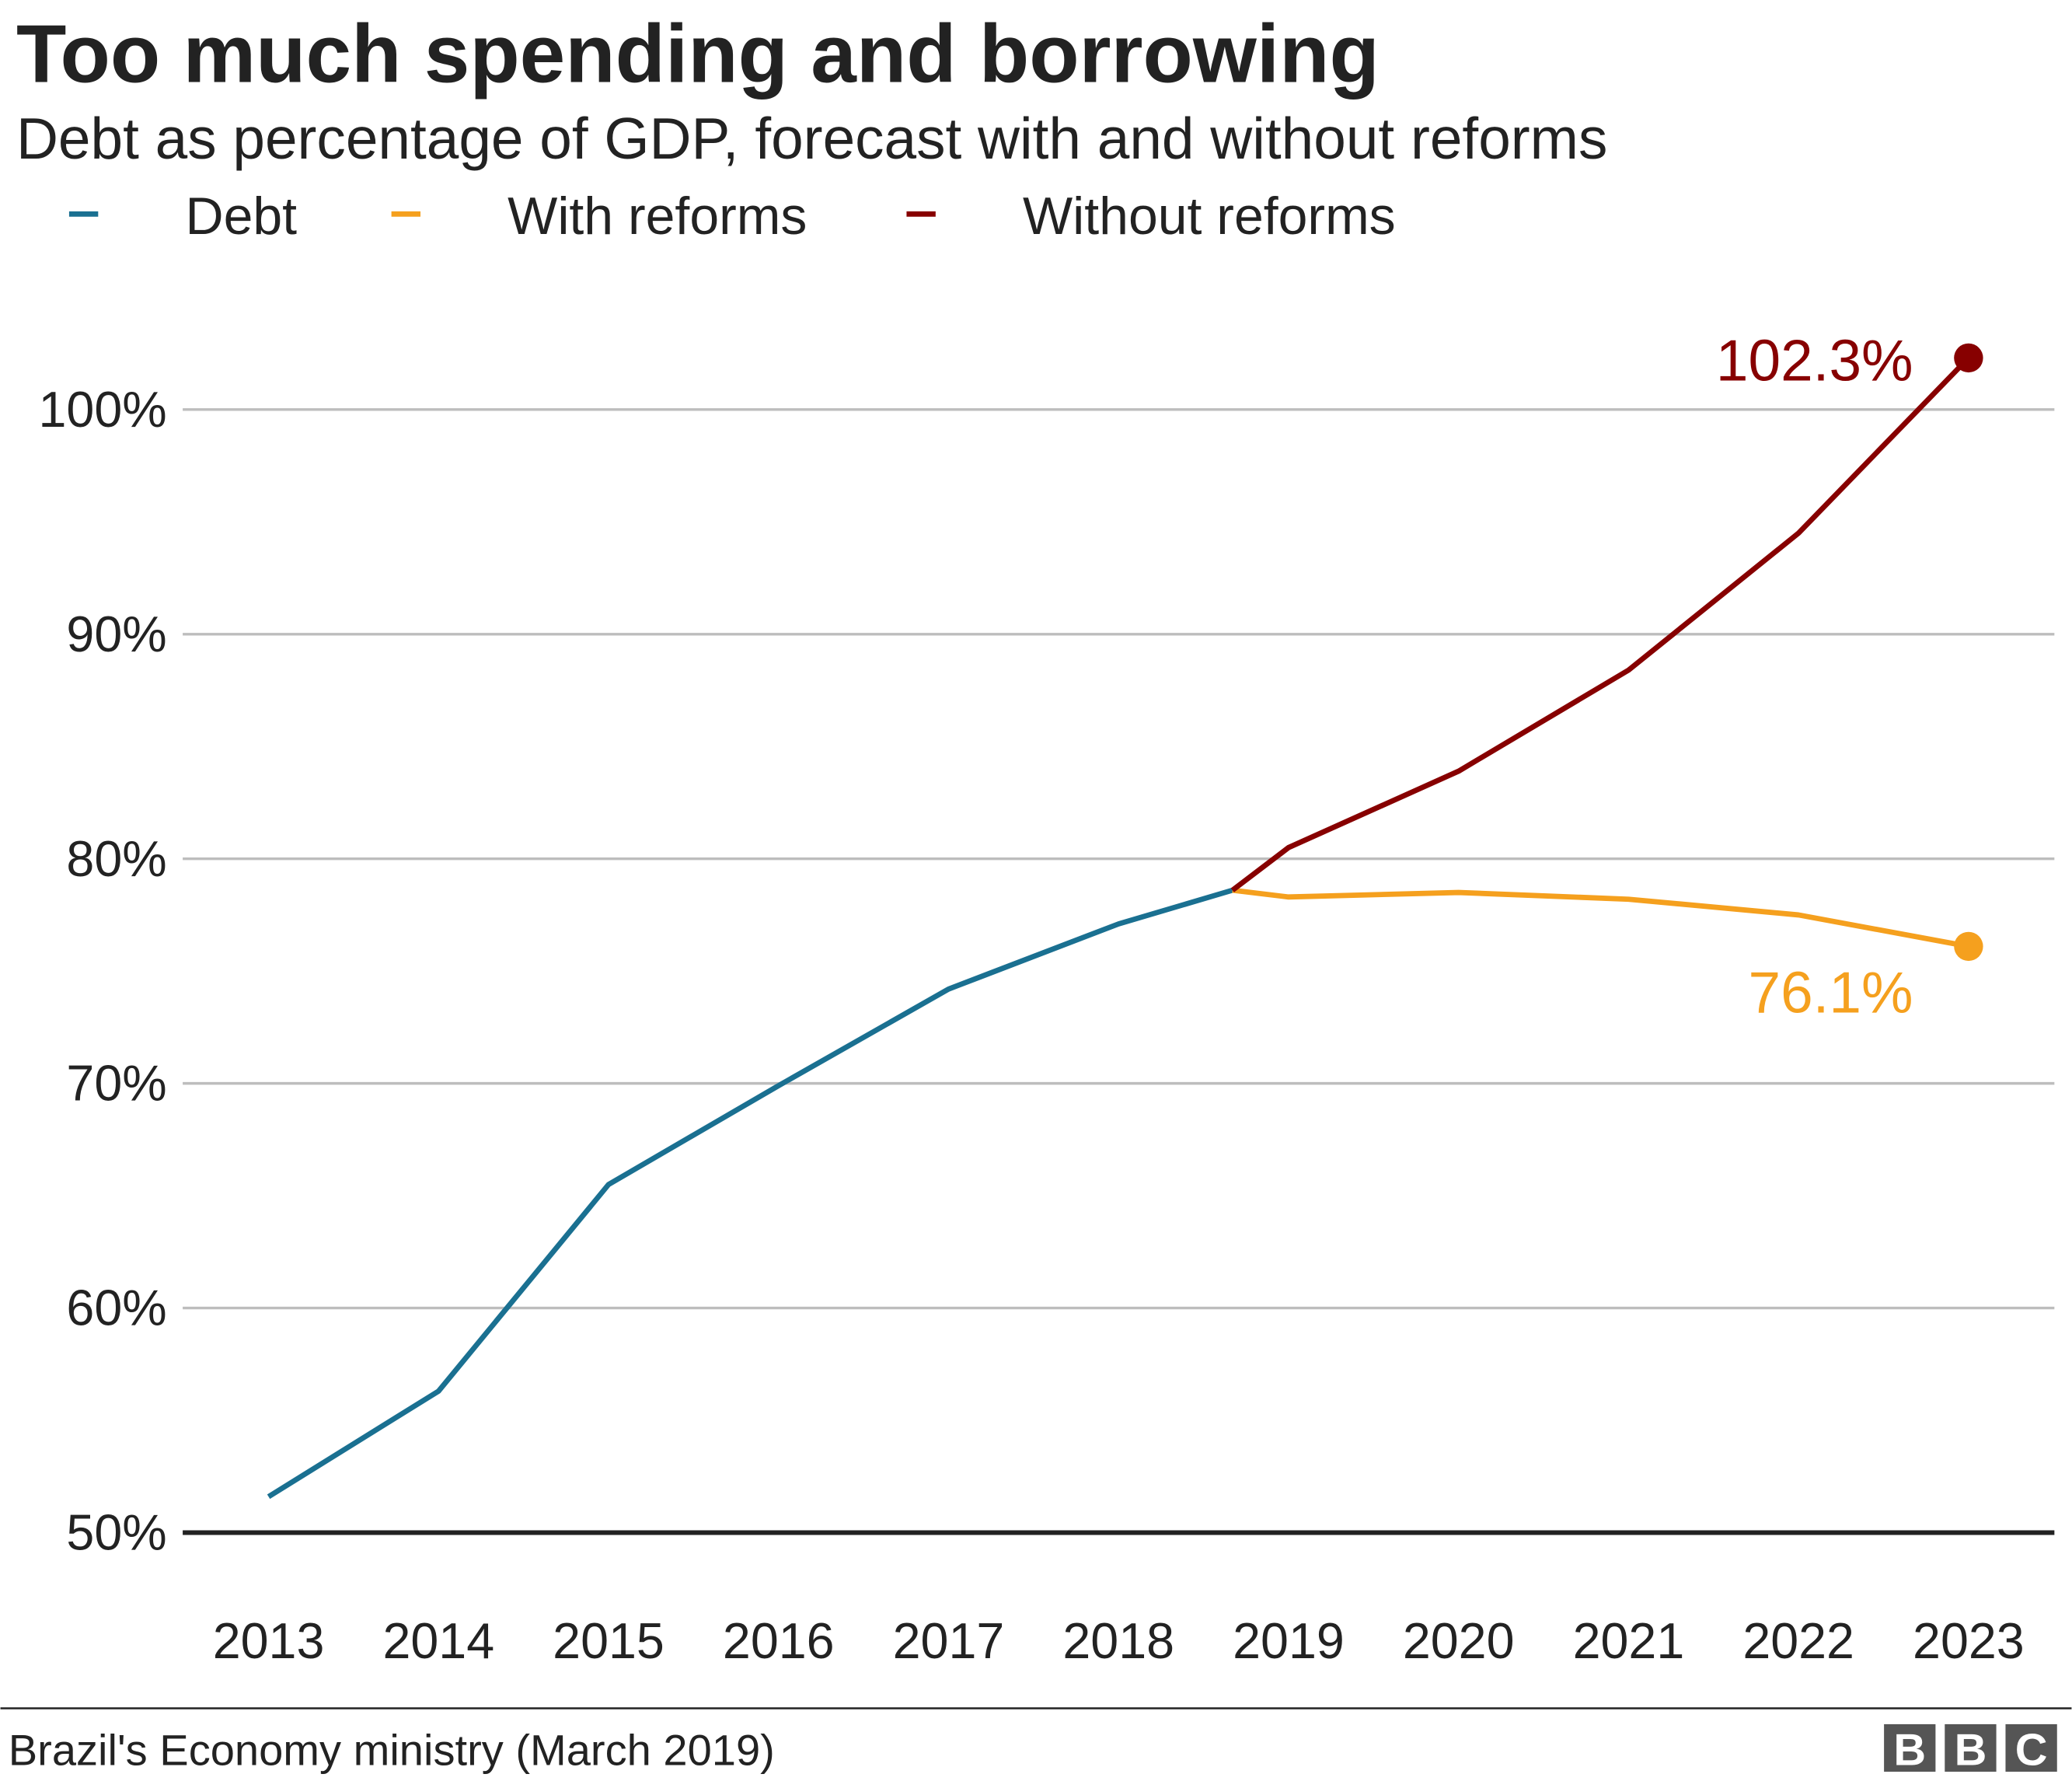 This screenshot has height=1781, width=2072. I want to click on x-tick-label: 2018, so click(1118, 1641).